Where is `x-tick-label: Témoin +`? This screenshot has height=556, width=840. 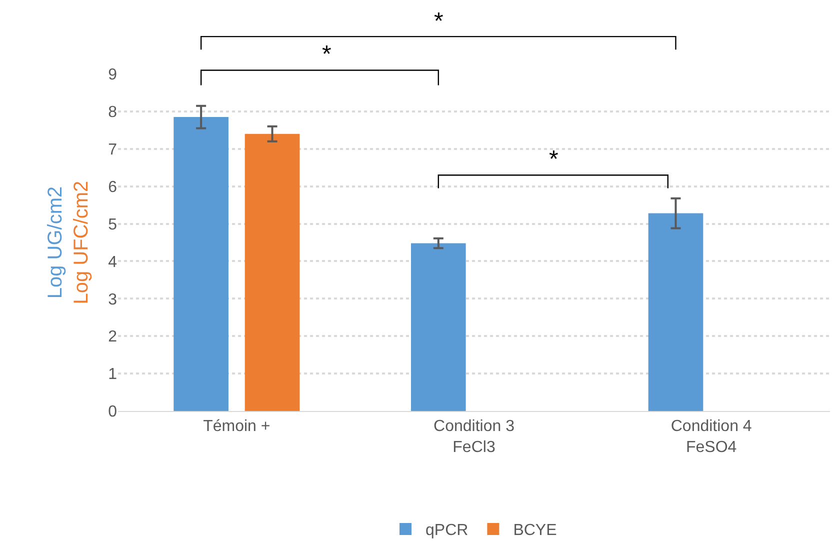 x-tick-label: Témoin + is located at coordinates (236, 427).